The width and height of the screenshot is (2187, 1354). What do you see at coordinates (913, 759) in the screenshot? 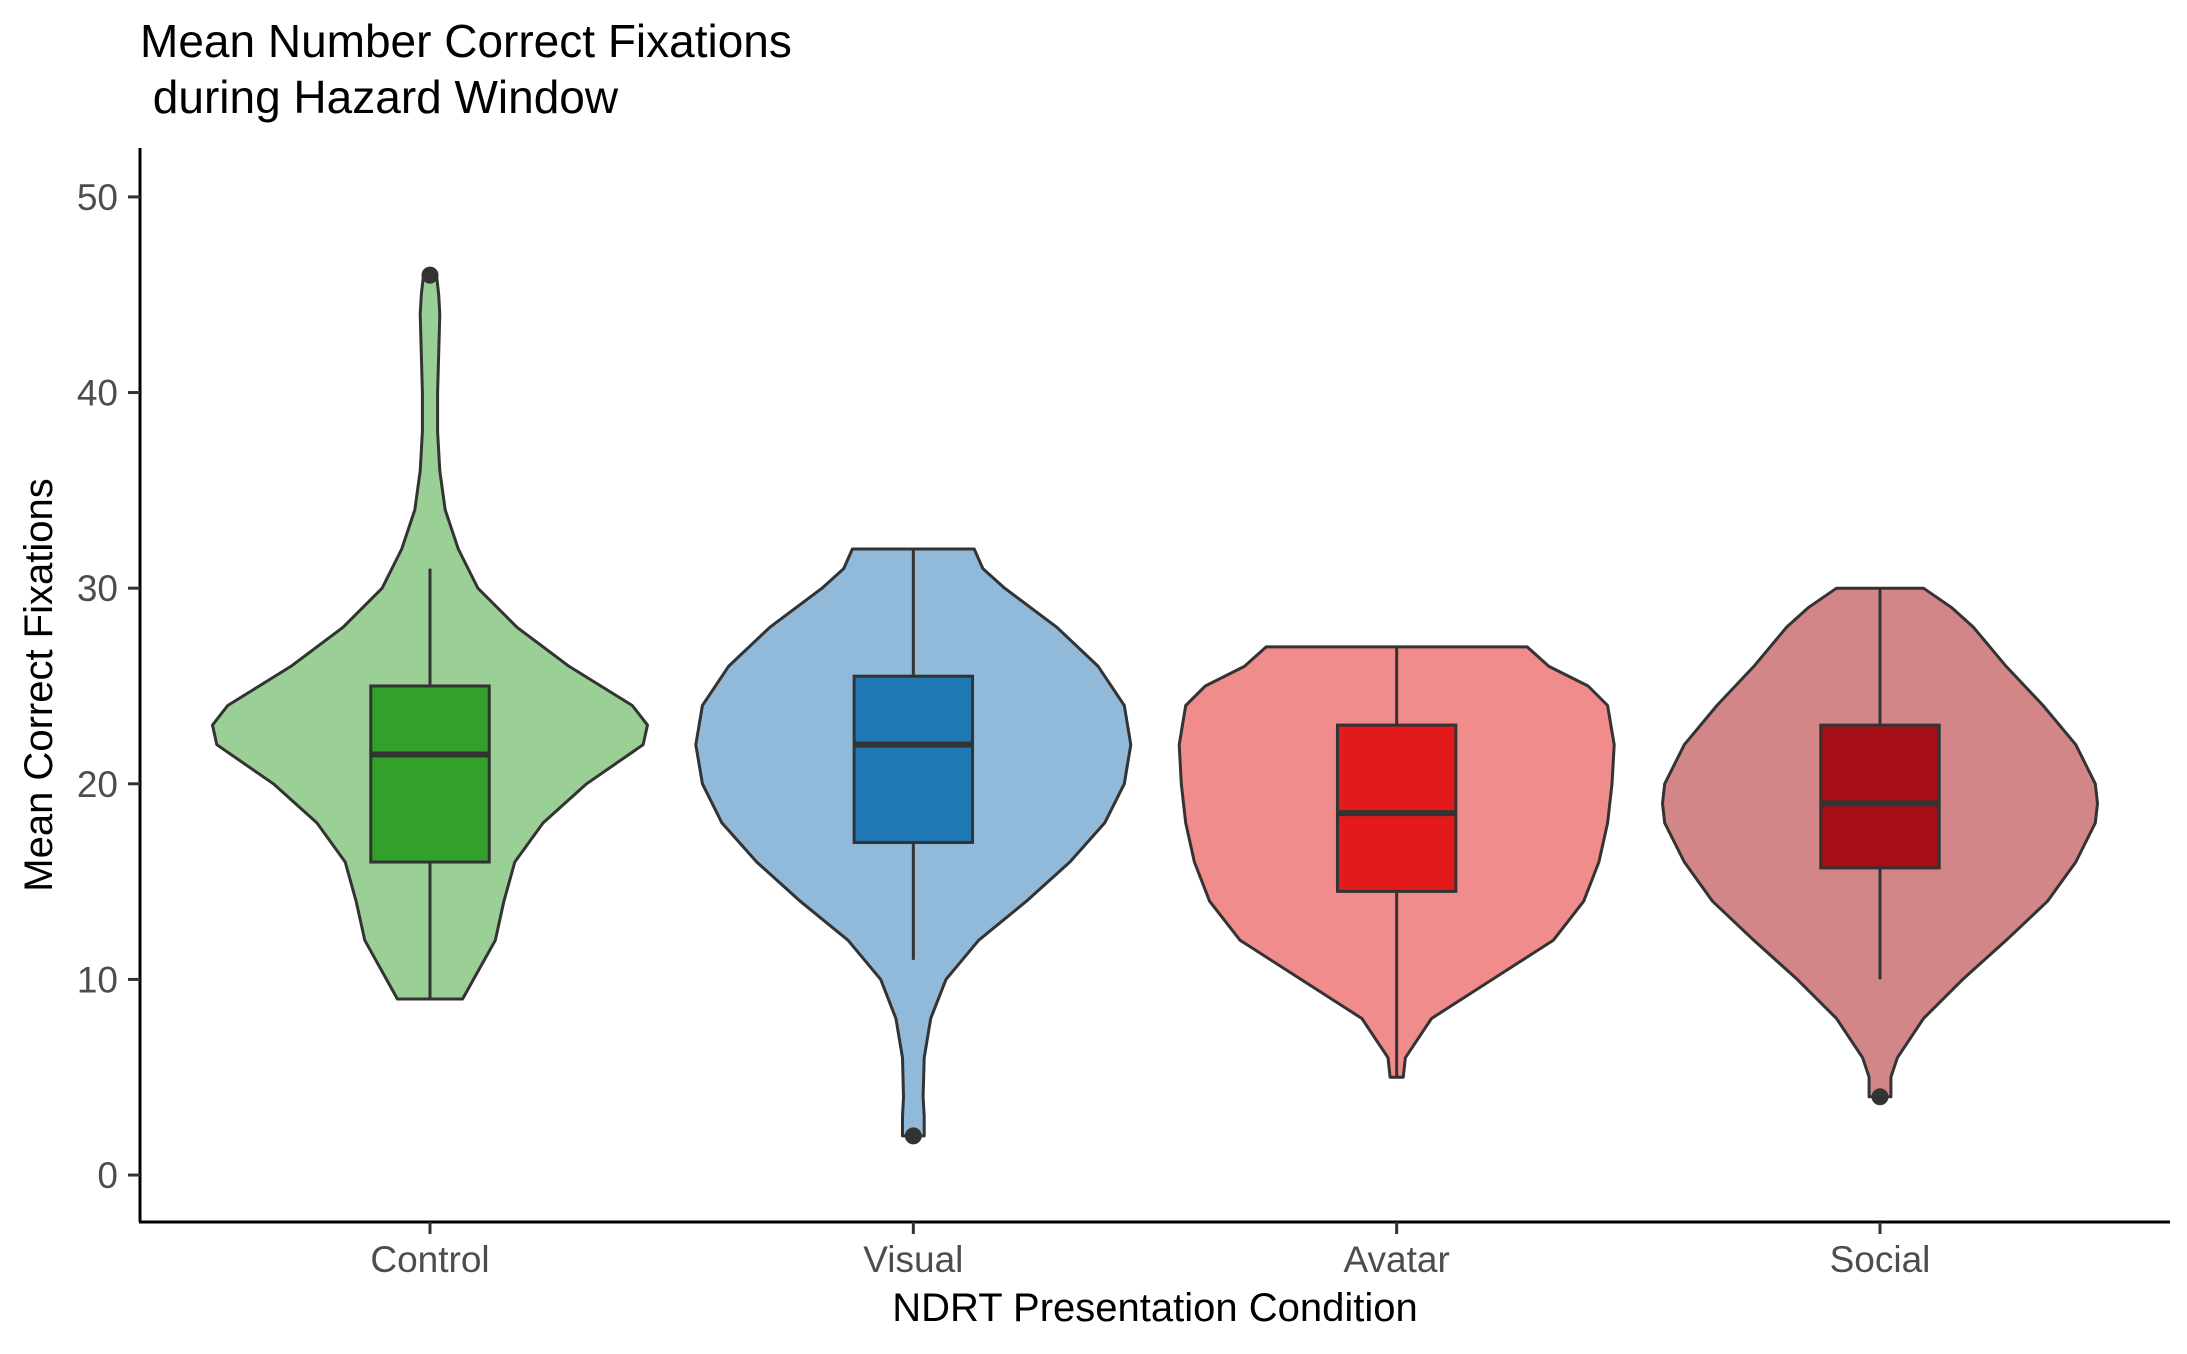
I see `box-visual` at bounding box center [913, 759].